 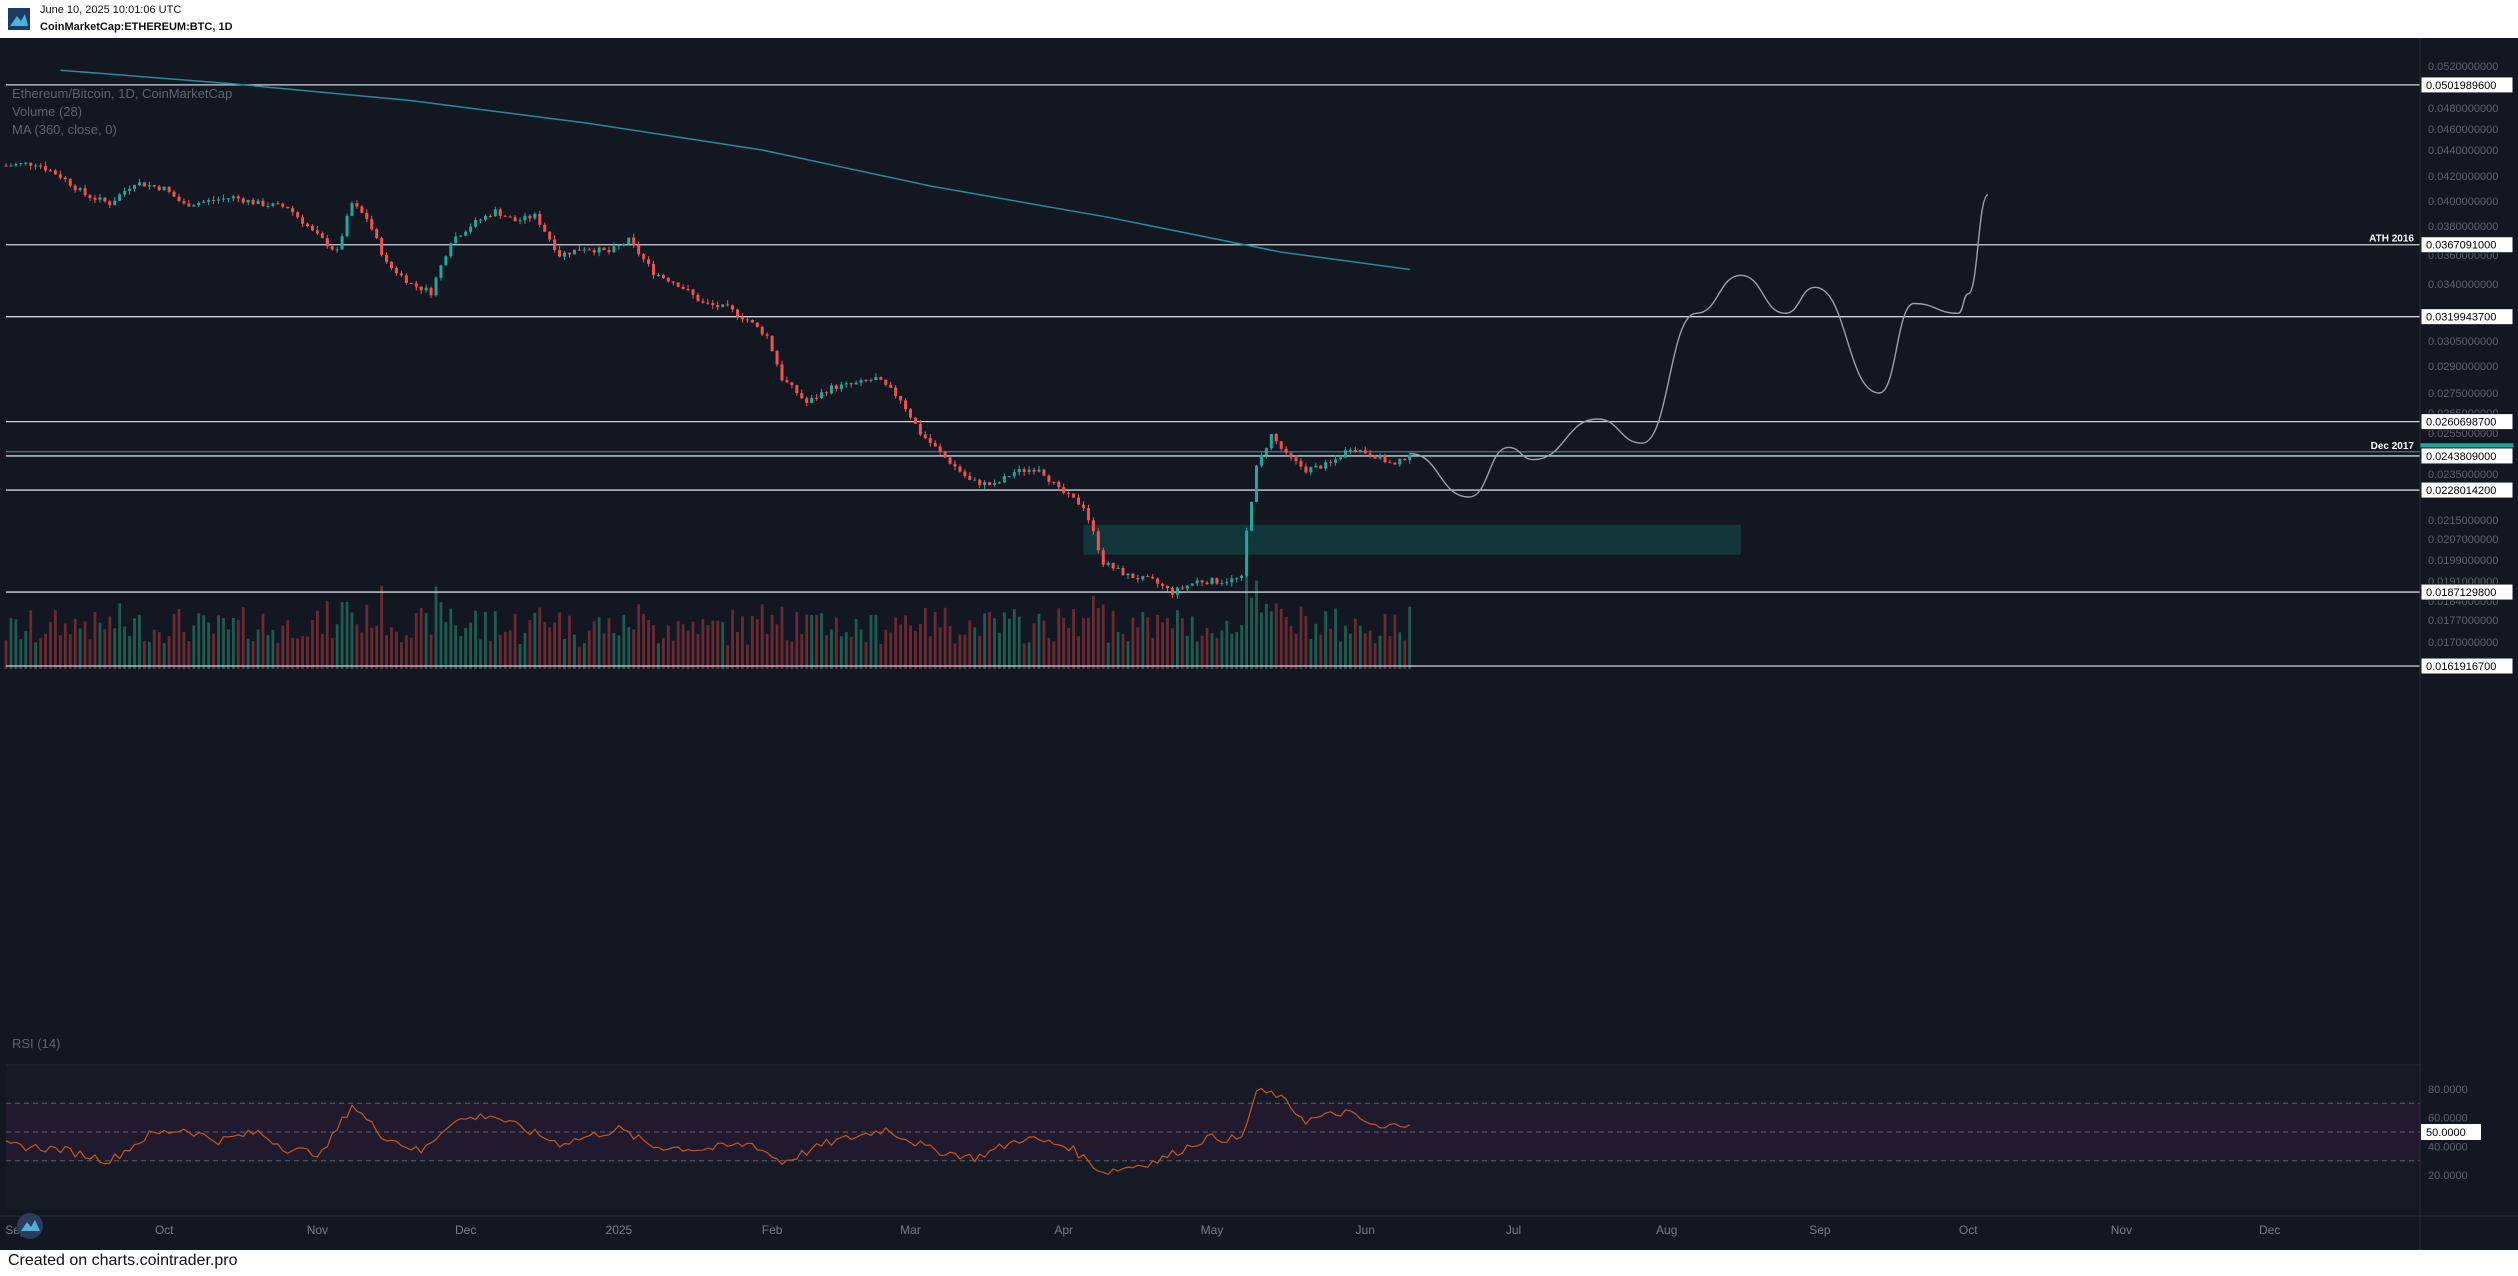 I want to click on rsi-pane: RSI (14), so click(x=1212, y=1106).